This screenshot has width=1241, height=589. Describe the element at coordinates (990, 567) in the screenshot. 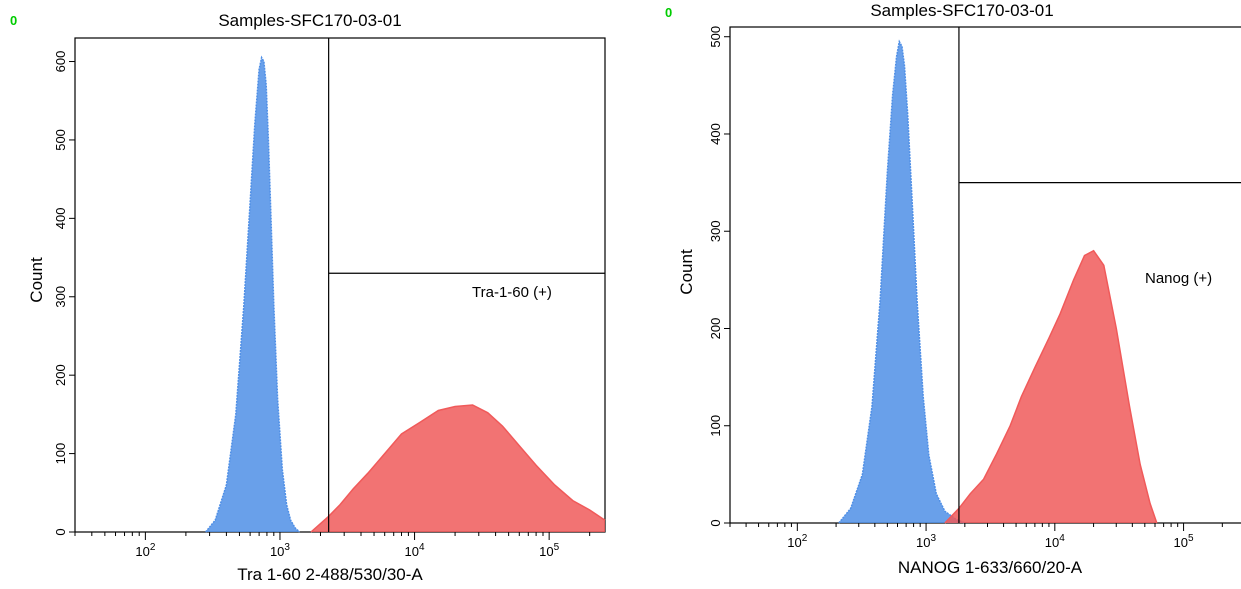

I see `x-axis-label: NANOG 1-633/660/20-A` at that location.